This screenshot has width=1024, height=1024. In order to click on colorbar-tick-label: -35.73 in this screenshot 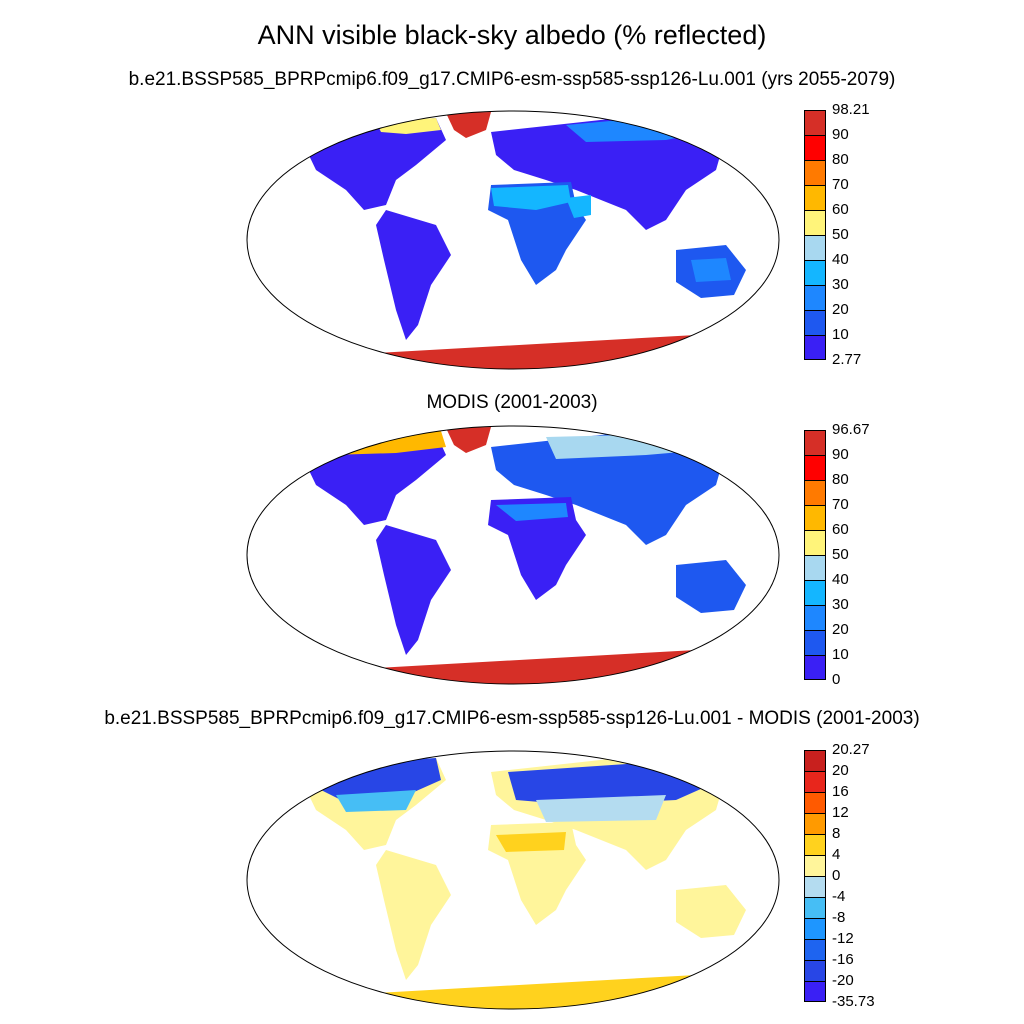, I will do `click(853, 1001)`.